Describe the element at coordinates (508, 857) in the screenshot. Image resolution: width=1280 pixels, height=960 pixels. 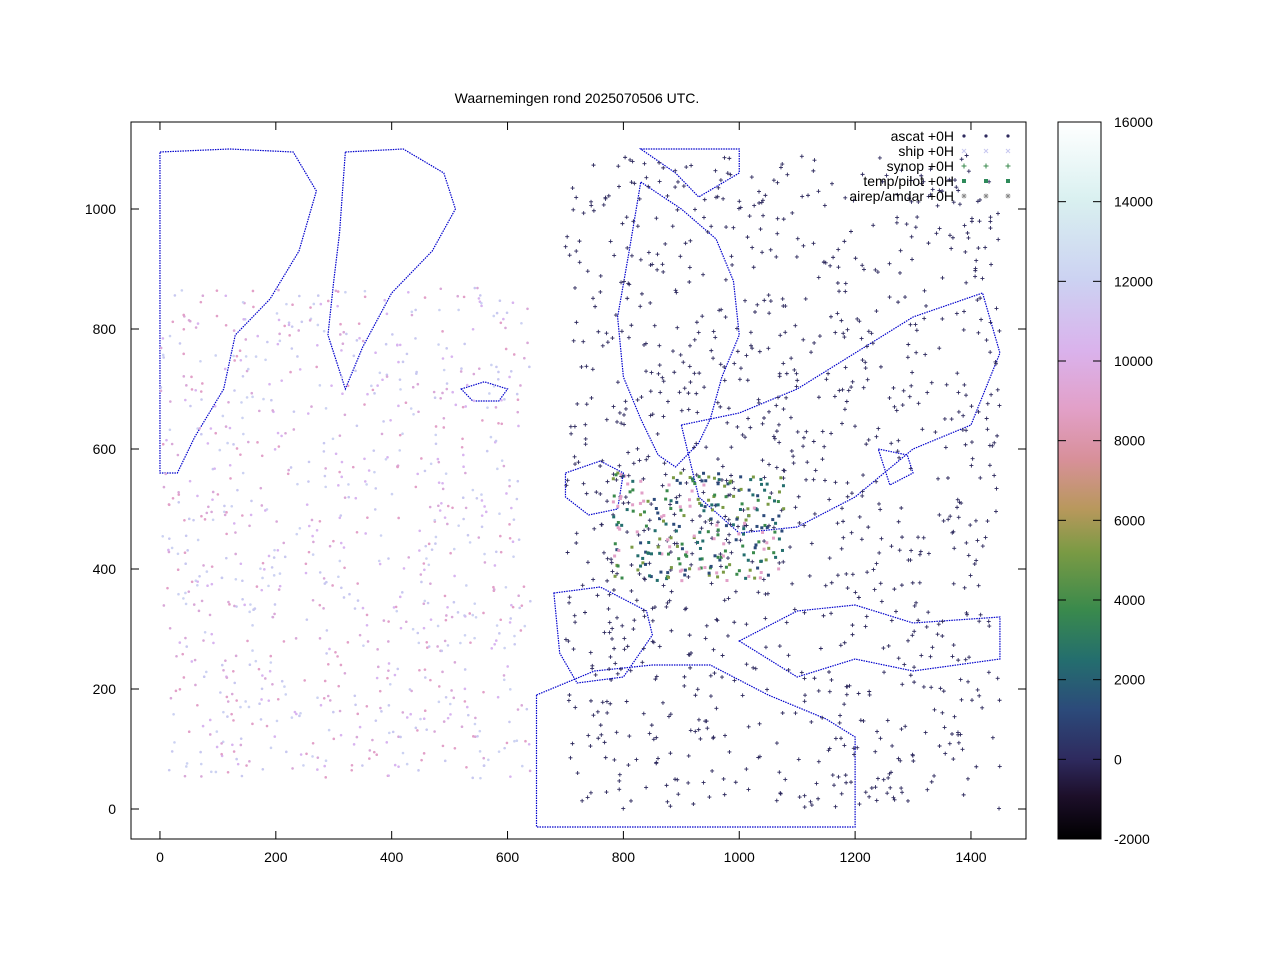
I see `x-tick-label: 600` at that location.